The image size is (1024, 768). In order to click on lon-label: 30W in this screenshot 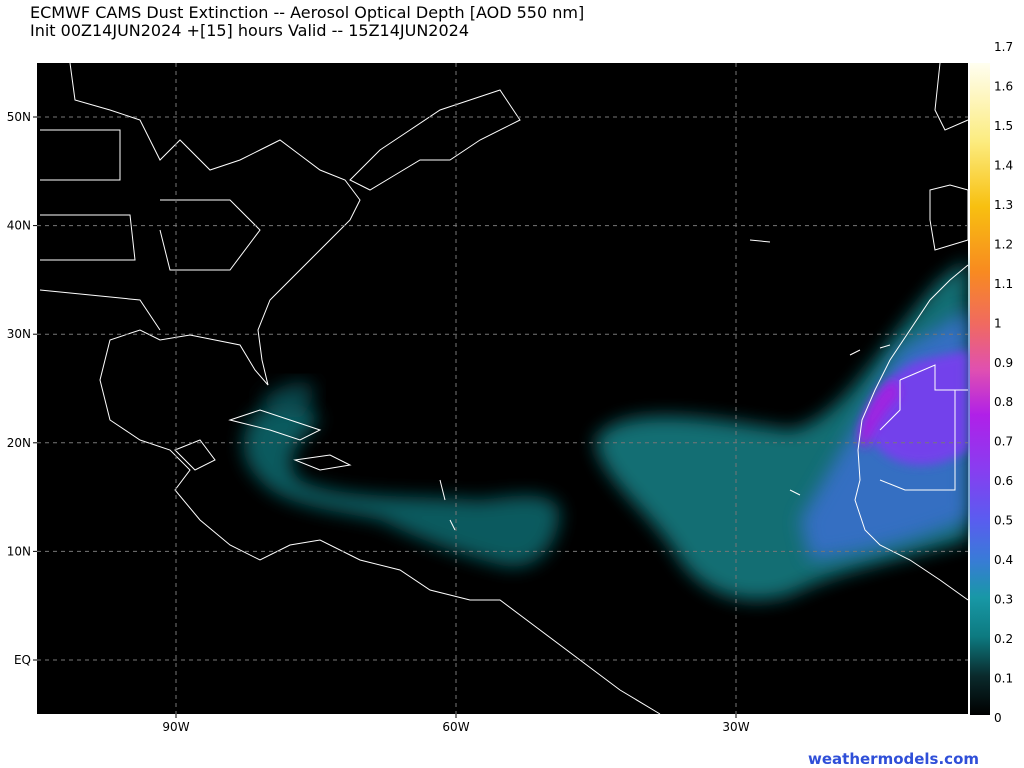, I will do `click(735, 727)`.